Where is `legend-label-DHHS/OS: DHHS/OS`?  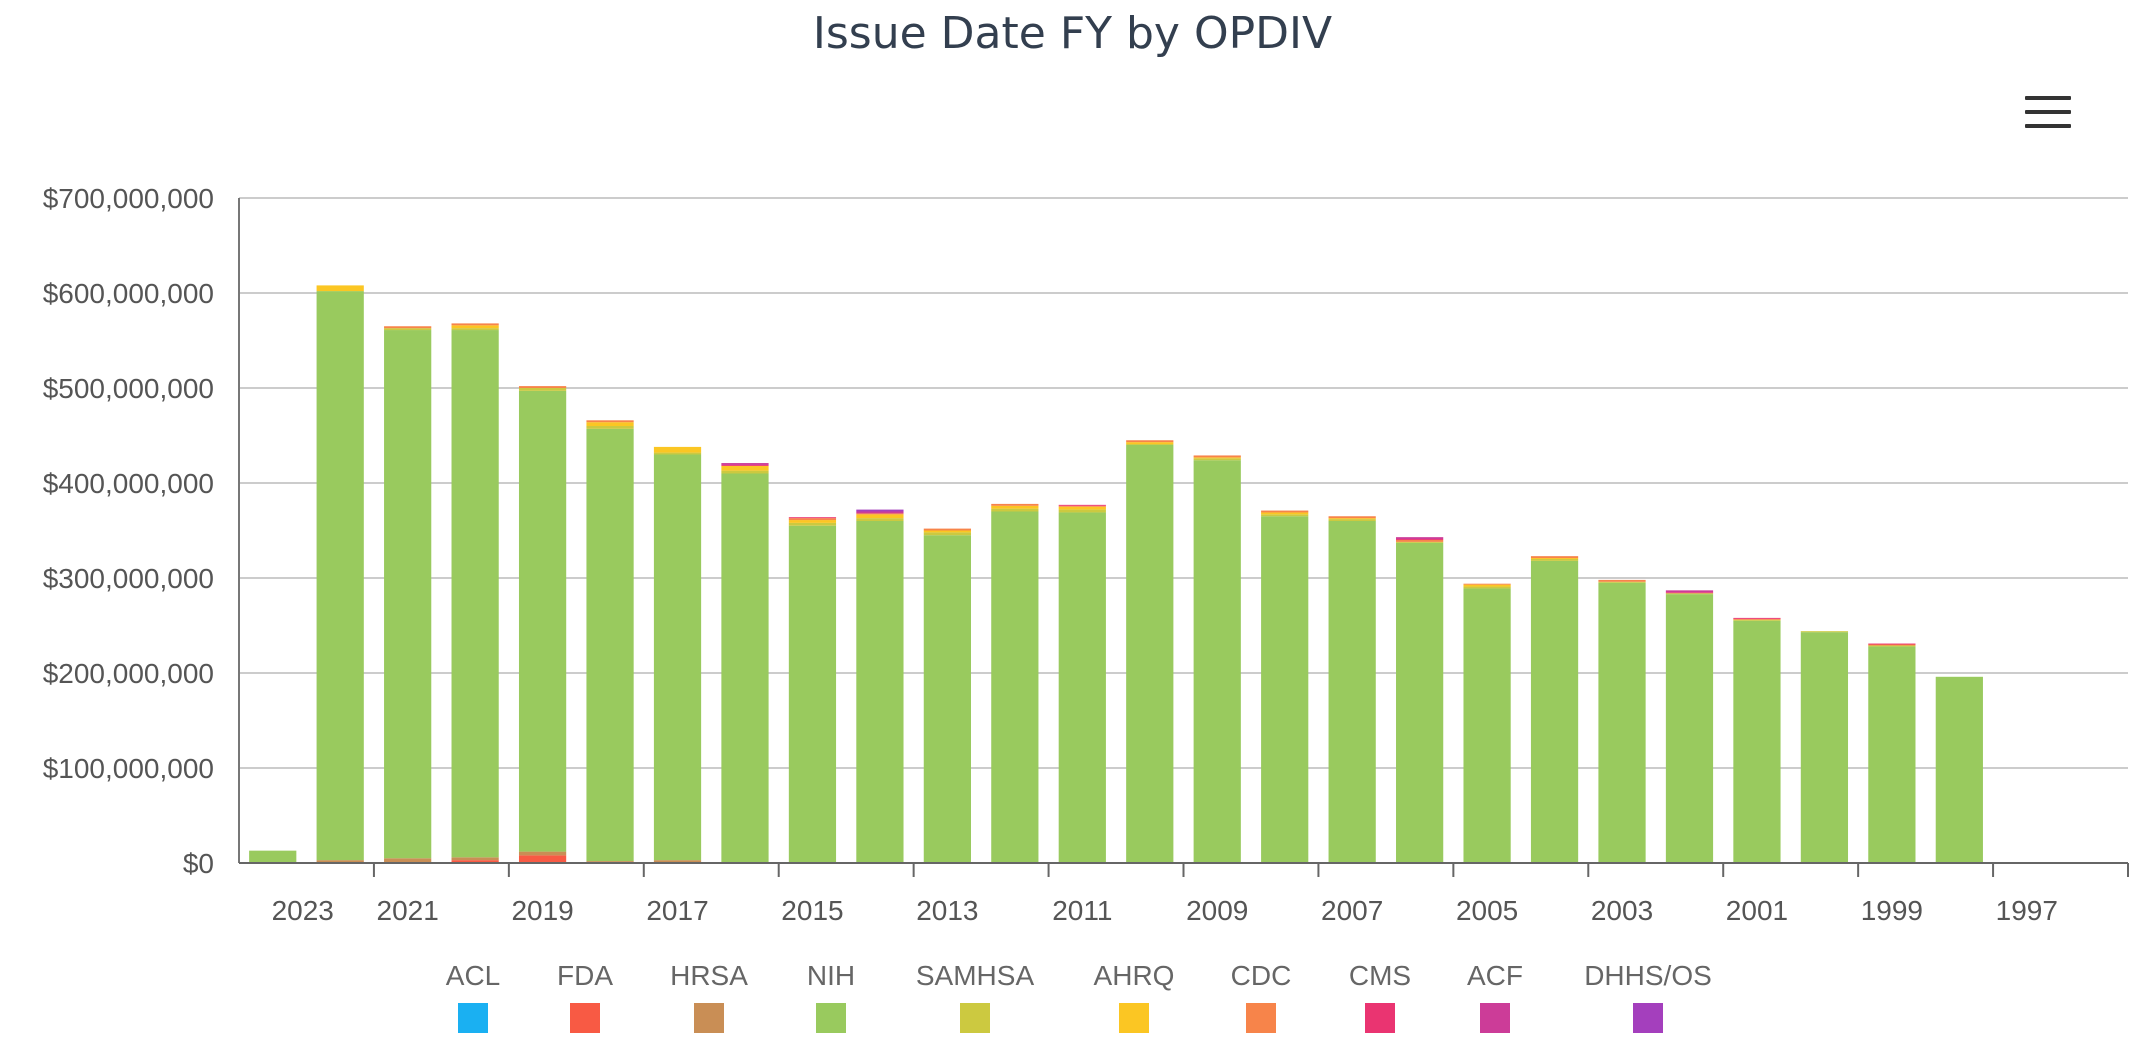 legend-label-DHHS/OS: DHHS/OS is located at coordinates (1648, 975).